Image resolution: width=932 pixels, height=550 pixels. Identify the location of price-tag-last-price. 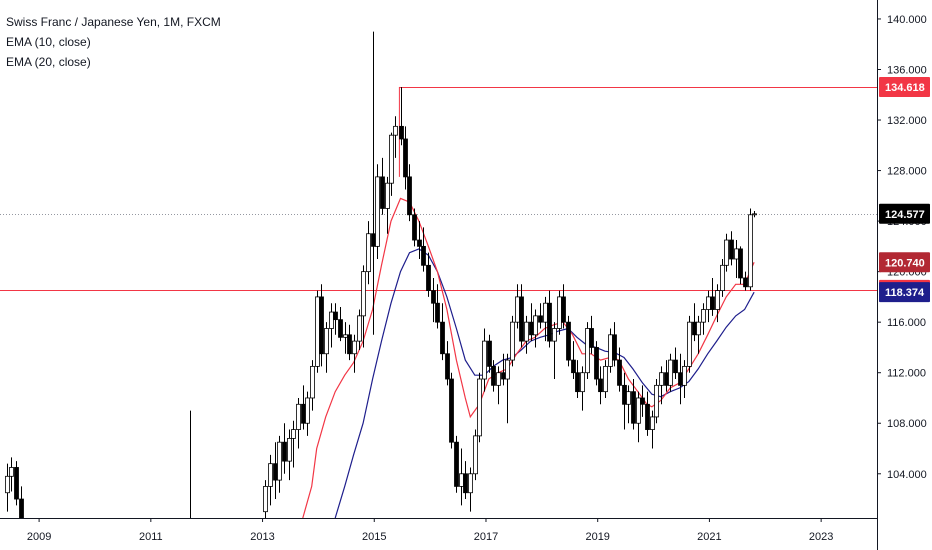
(904, 213).